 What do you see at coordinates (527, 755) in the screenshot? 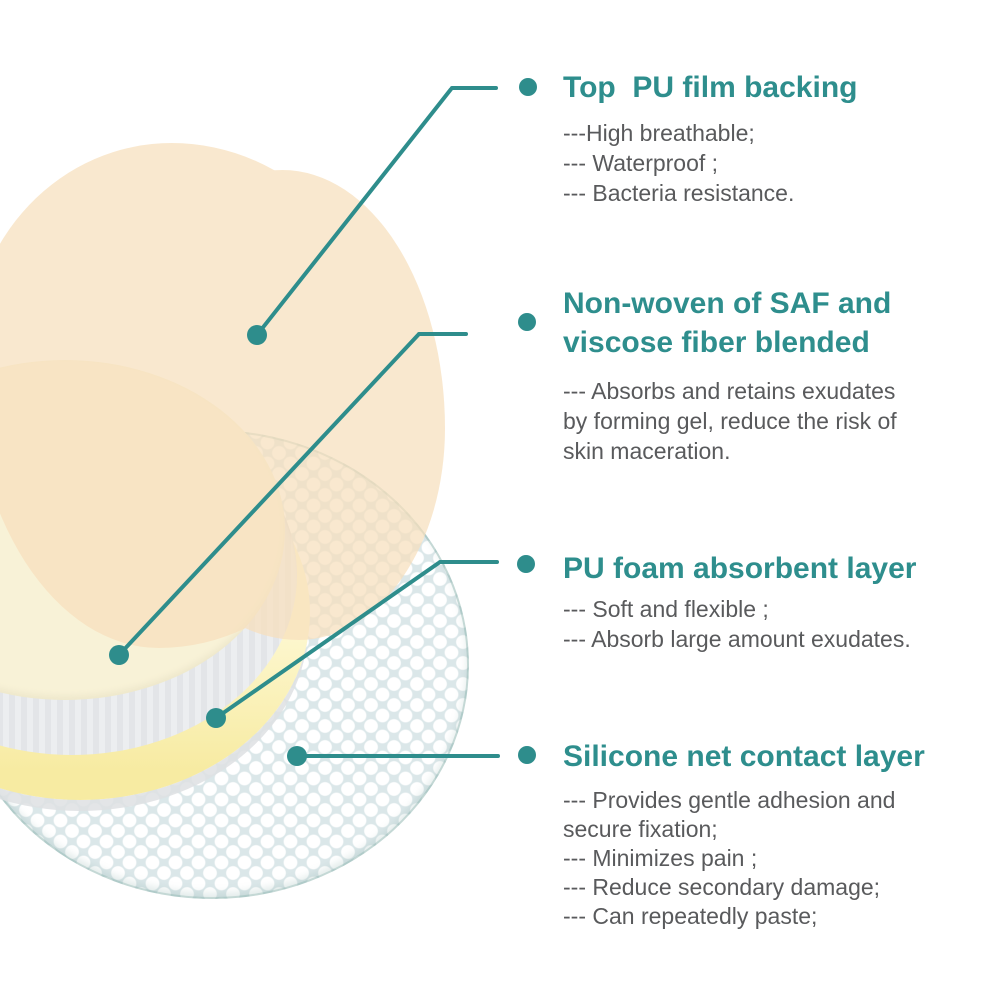
I see `bullet-dot-net` at bounding box center [527, 755].